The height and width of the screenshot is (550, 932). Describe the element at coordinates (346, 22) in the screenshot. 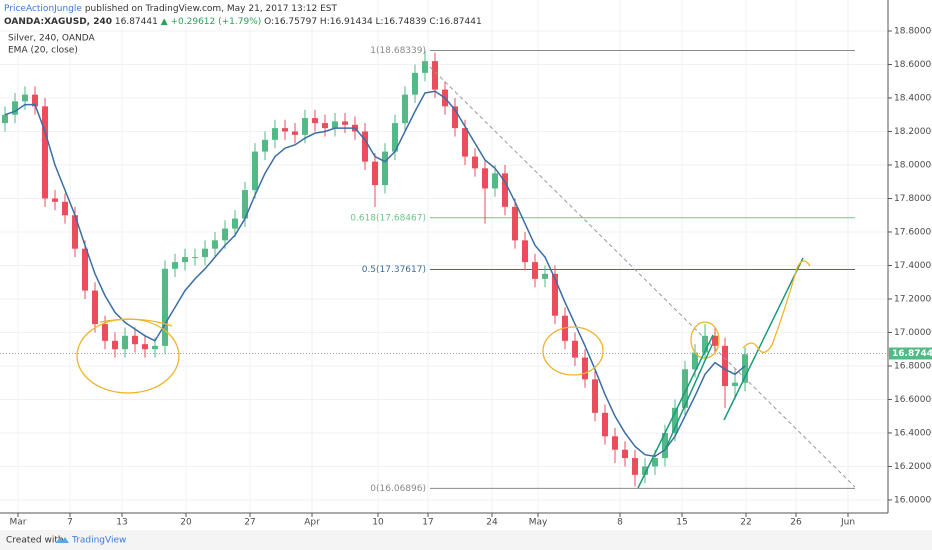

I see `quote-high: H:16.91434` at that location.